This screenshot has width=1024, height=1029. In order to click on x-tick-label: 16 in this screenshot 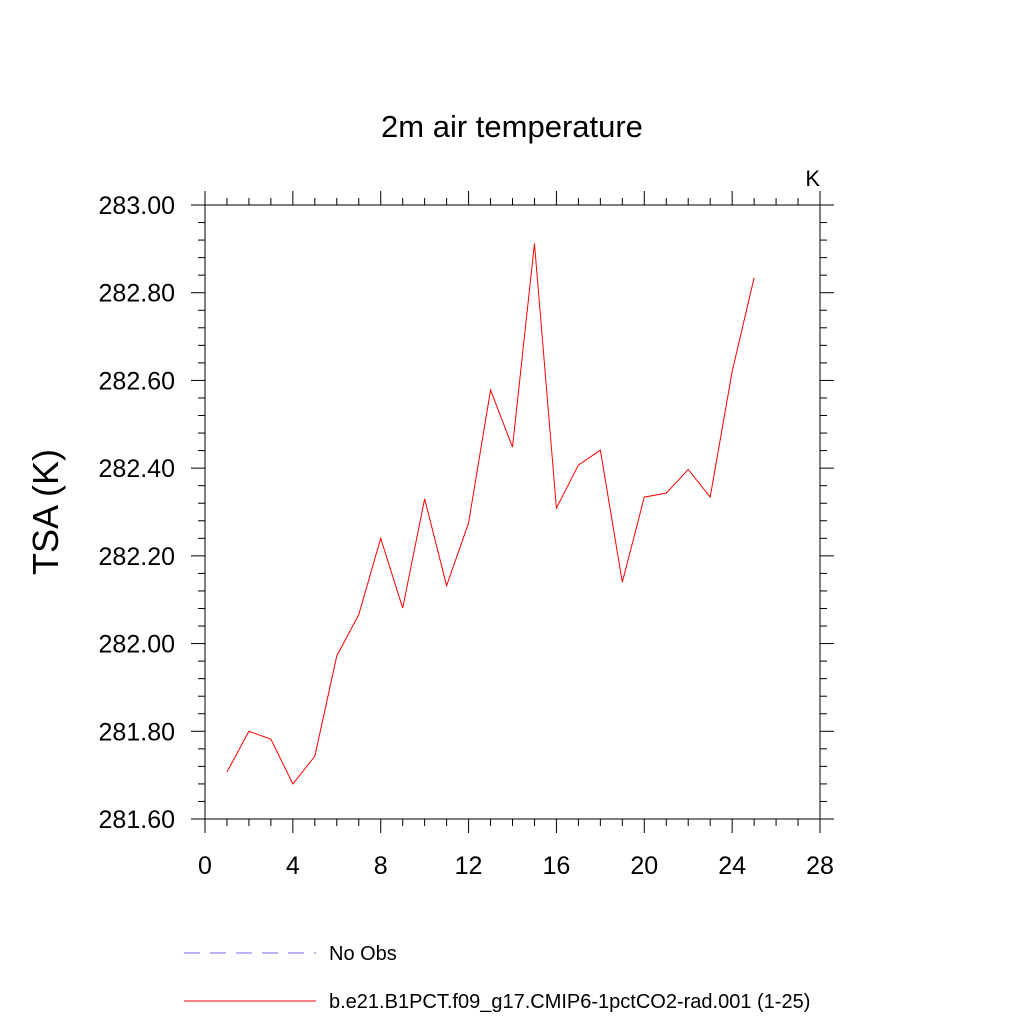, I will do `click(557, 866)`.